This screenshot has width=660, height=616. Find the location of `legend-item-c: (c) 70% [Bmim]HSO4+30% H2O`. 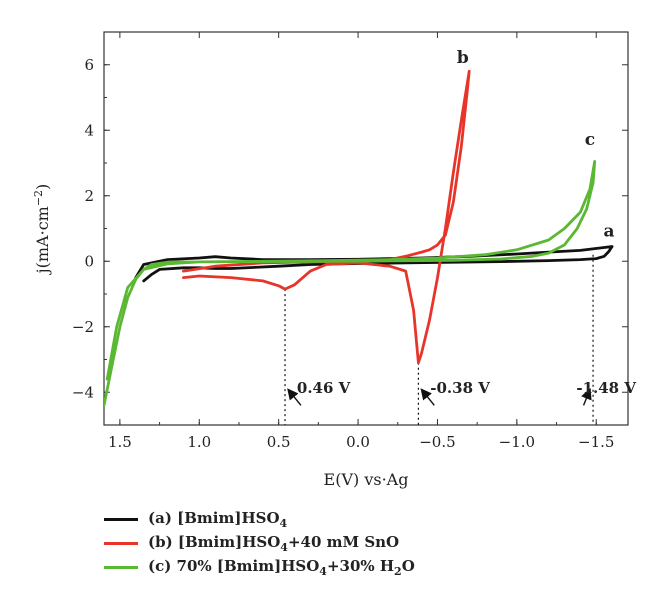

legend-item-c: (c) 70% [Bmim]HSO4+30% H2O is located at coordinates (259, 567).